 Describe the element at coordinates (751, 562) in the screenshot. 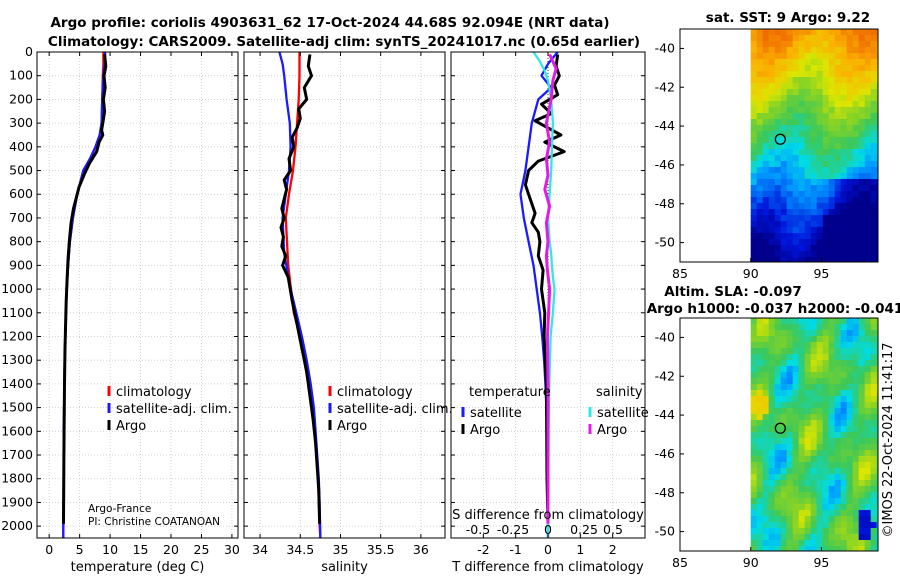

I see `map-lon-tick-label: 90` at that location.